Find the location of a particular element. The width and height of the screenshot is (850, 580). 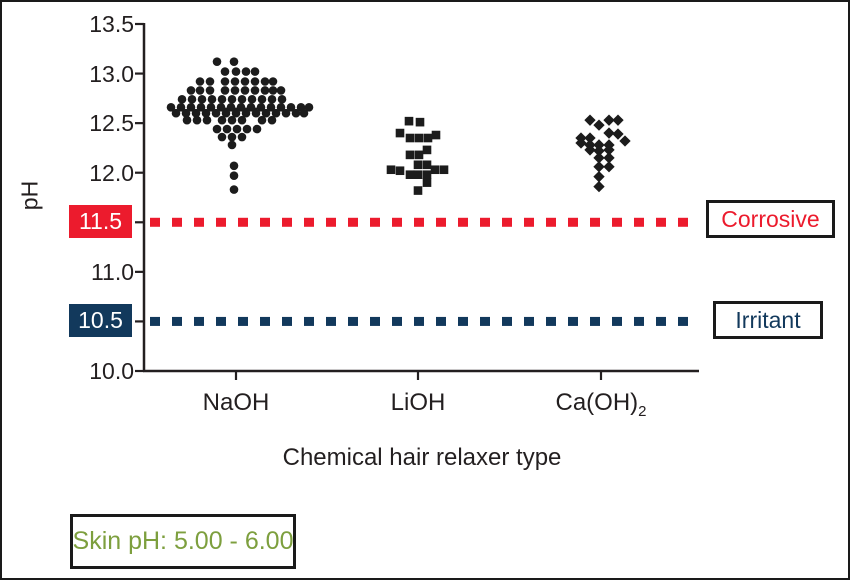

y-tick-label-highlighted: 11.5 is located at coordinates (100, 222).